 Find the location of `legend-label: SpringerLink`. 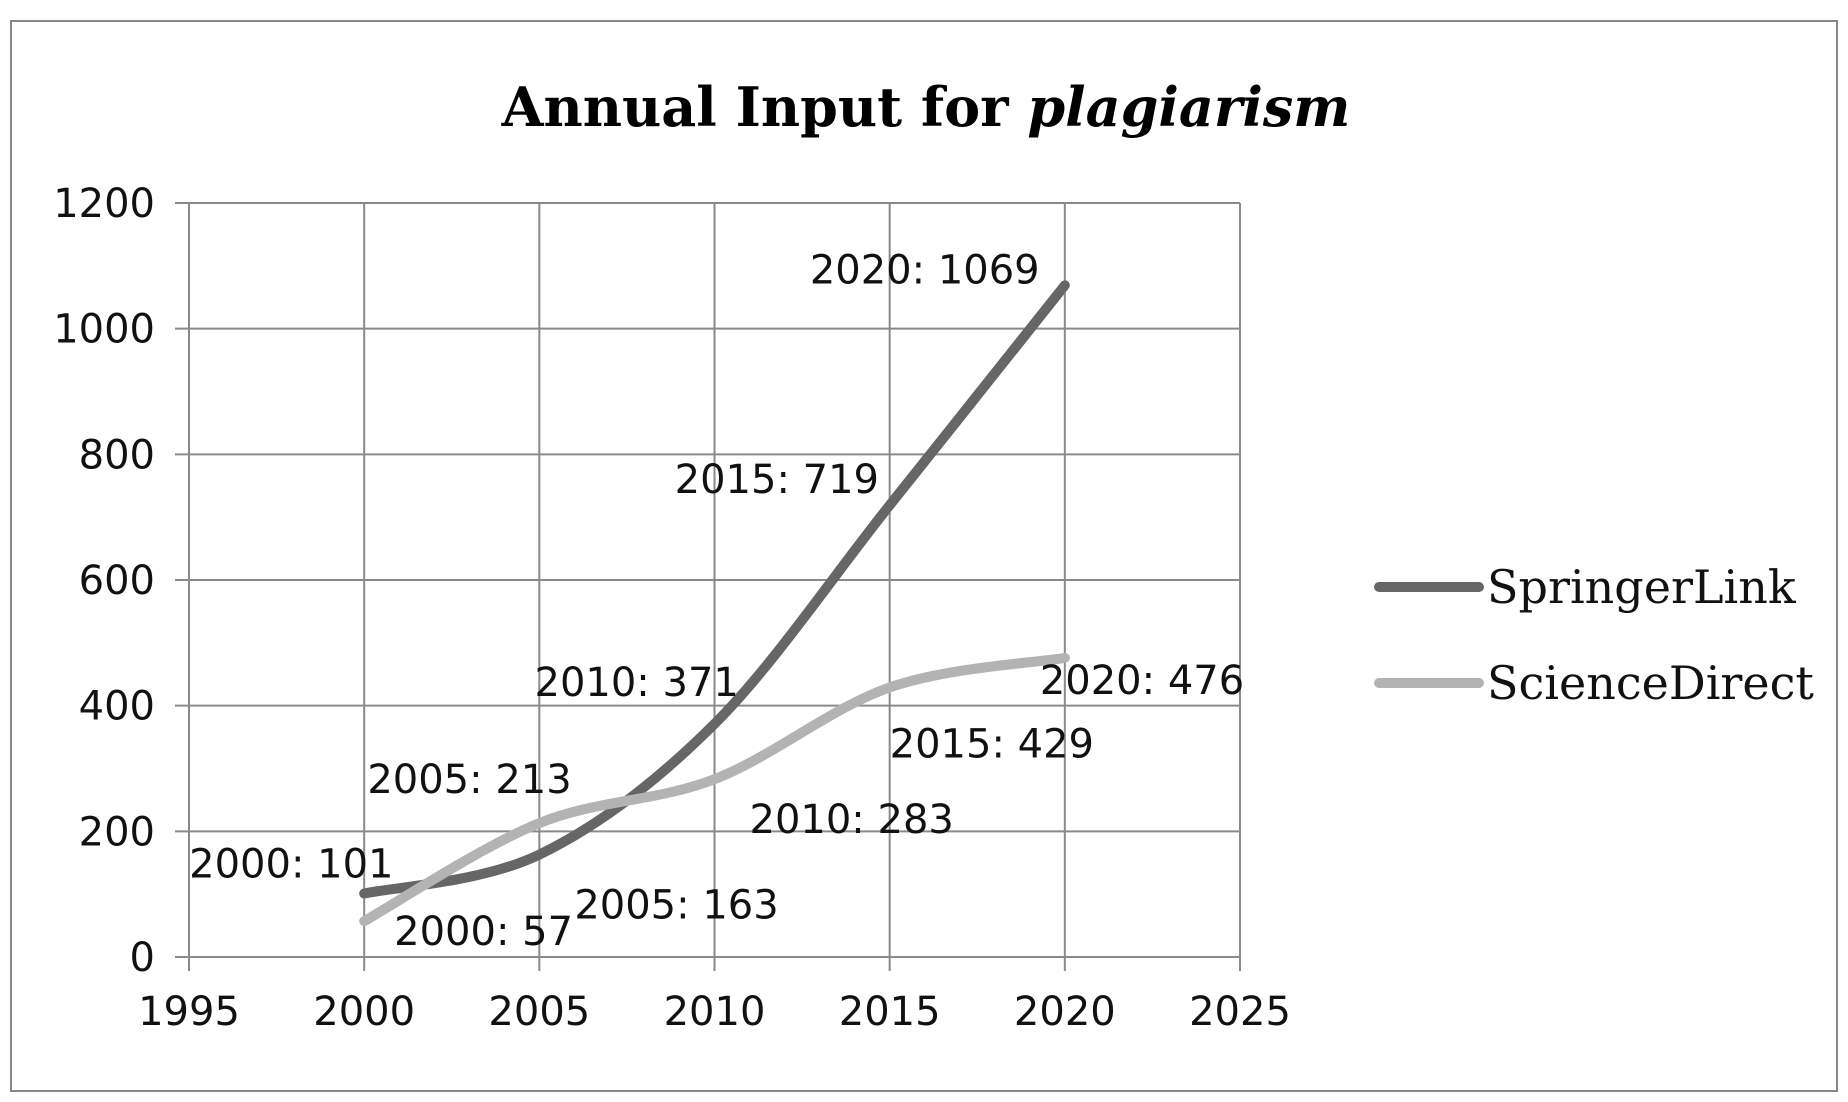

legend-label: SpringerLink is located at coordinates (1642, 587).